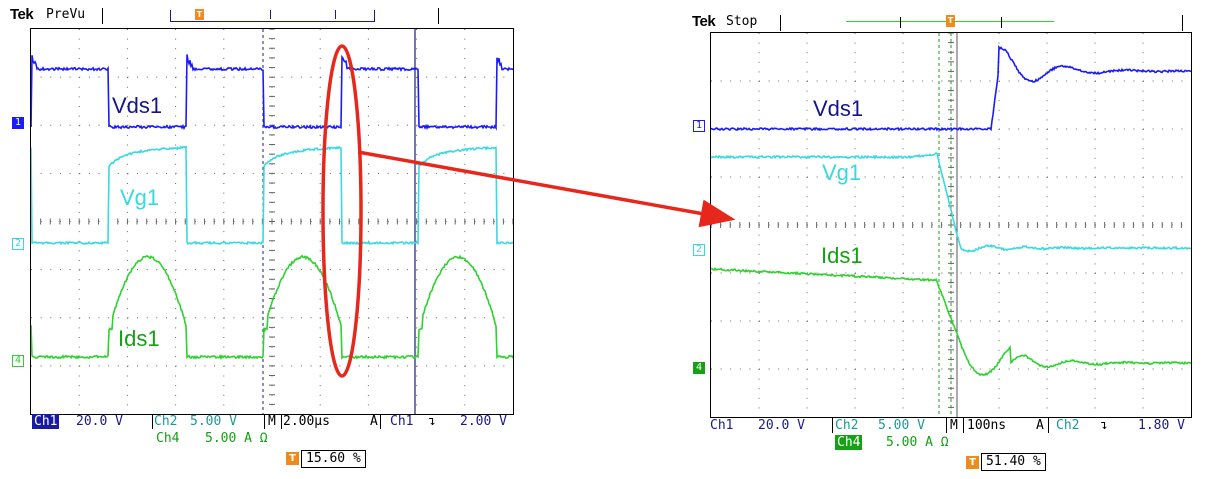  What do you see at coordinates (483, 421) in the screenshot?
I see `left-trigger-level: 2.00 V` at bounding box center [483, 421].